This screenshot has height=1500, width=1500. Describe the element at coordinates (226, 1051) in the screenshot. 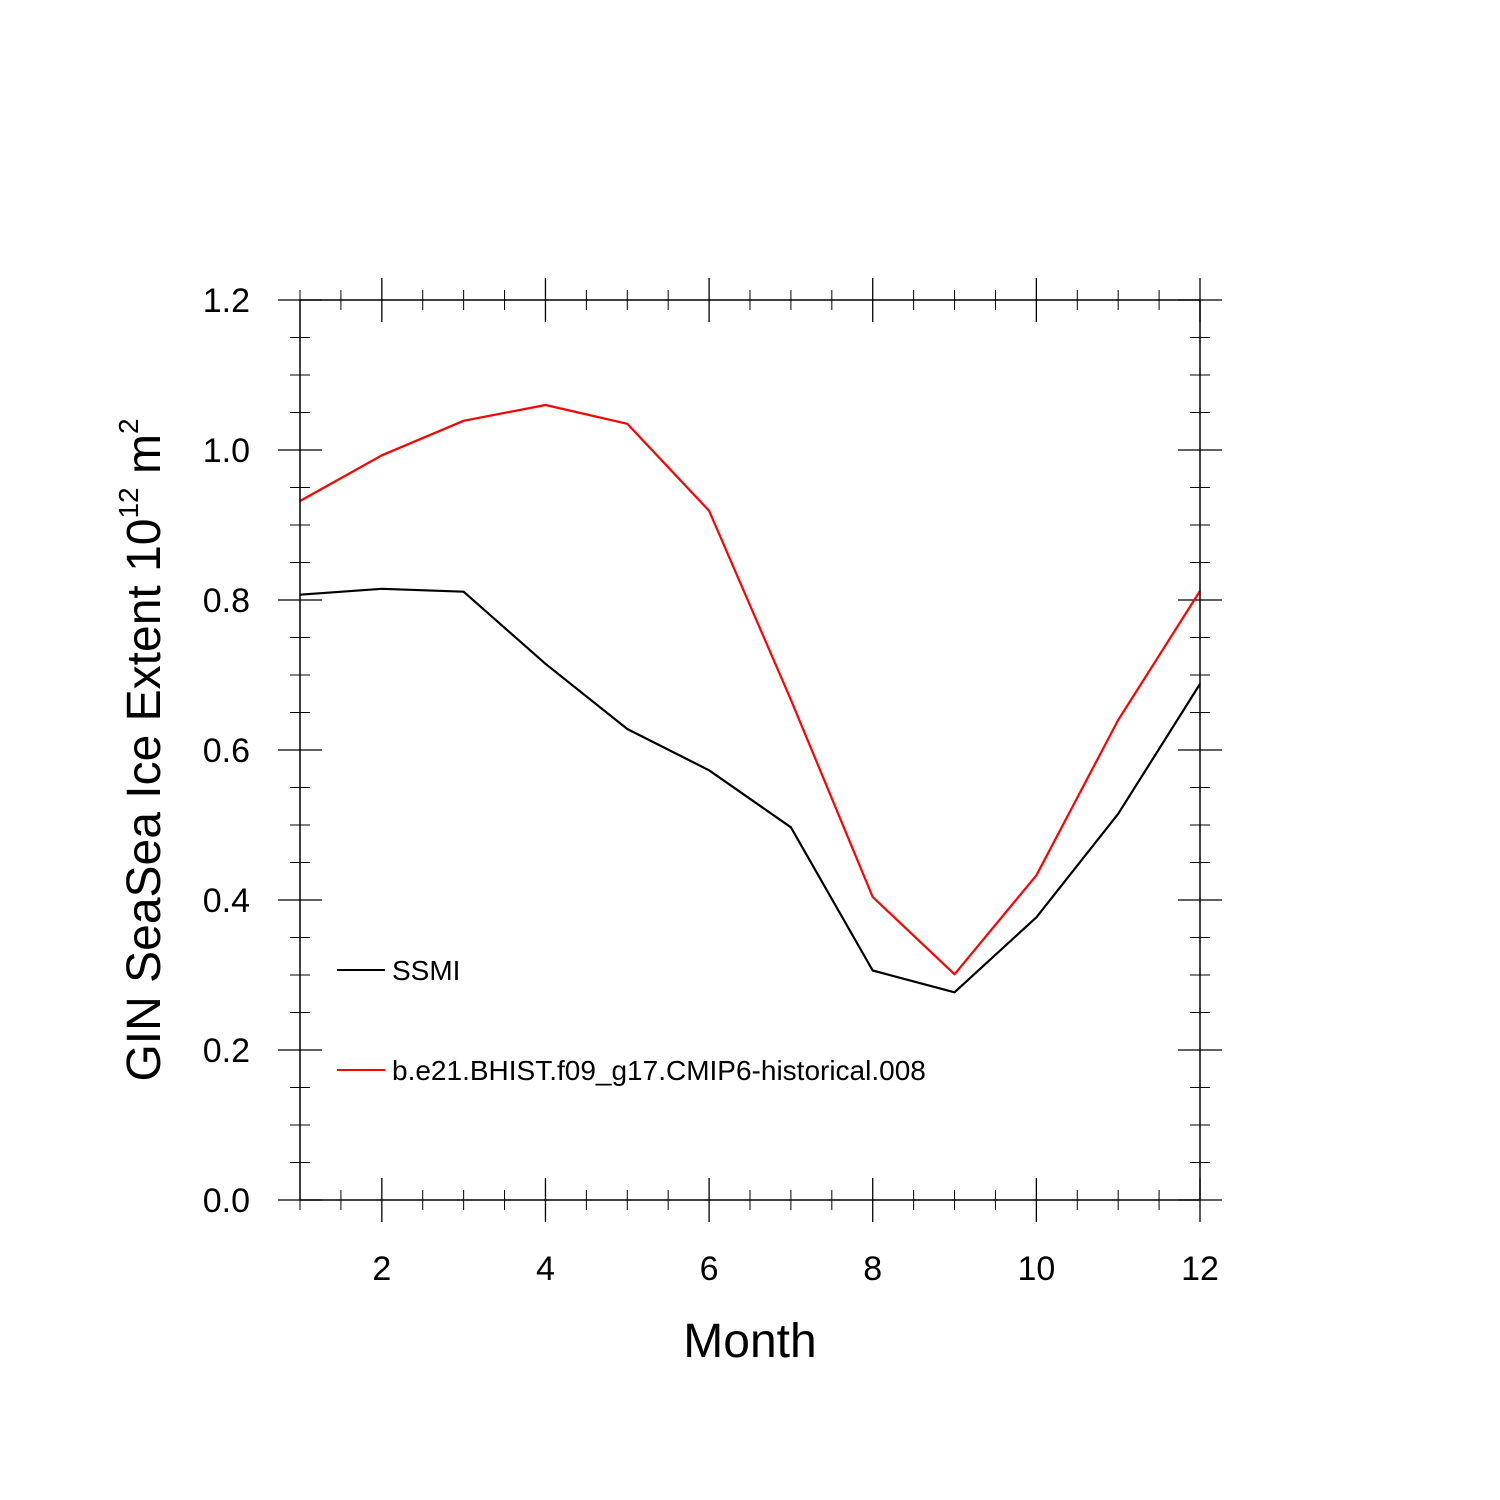

I see `y-tick-label-1: 0.2` at that location.